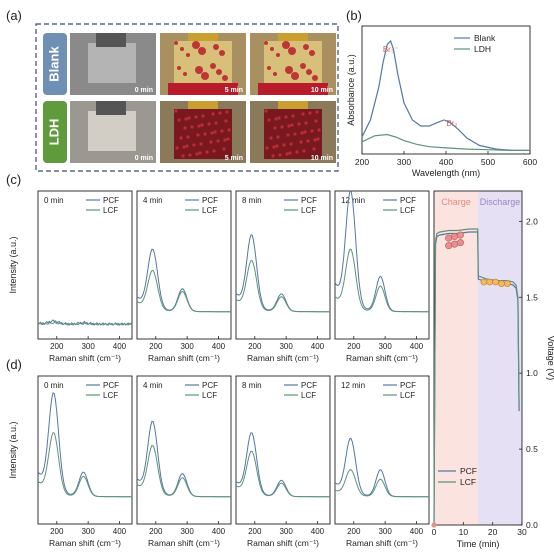 The height and width of the screenshot is (559, 554). I want to click on y-tick-label: 0.5, so click(532, 449).